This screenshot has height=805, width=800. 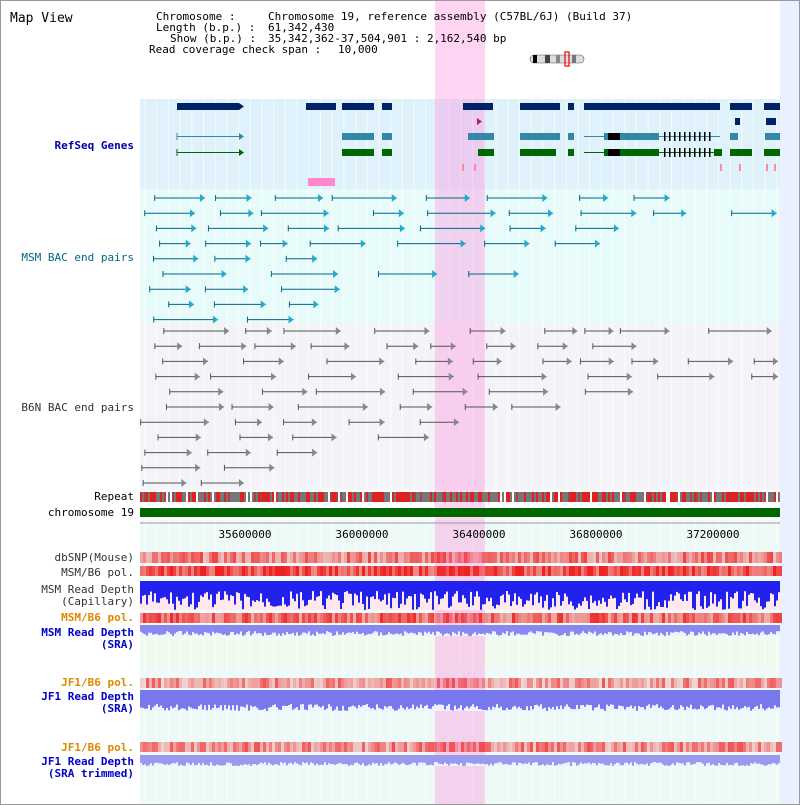 I want to click on b6n-bac-label: B6N BAC end pairs, so click(x=77, y=407).